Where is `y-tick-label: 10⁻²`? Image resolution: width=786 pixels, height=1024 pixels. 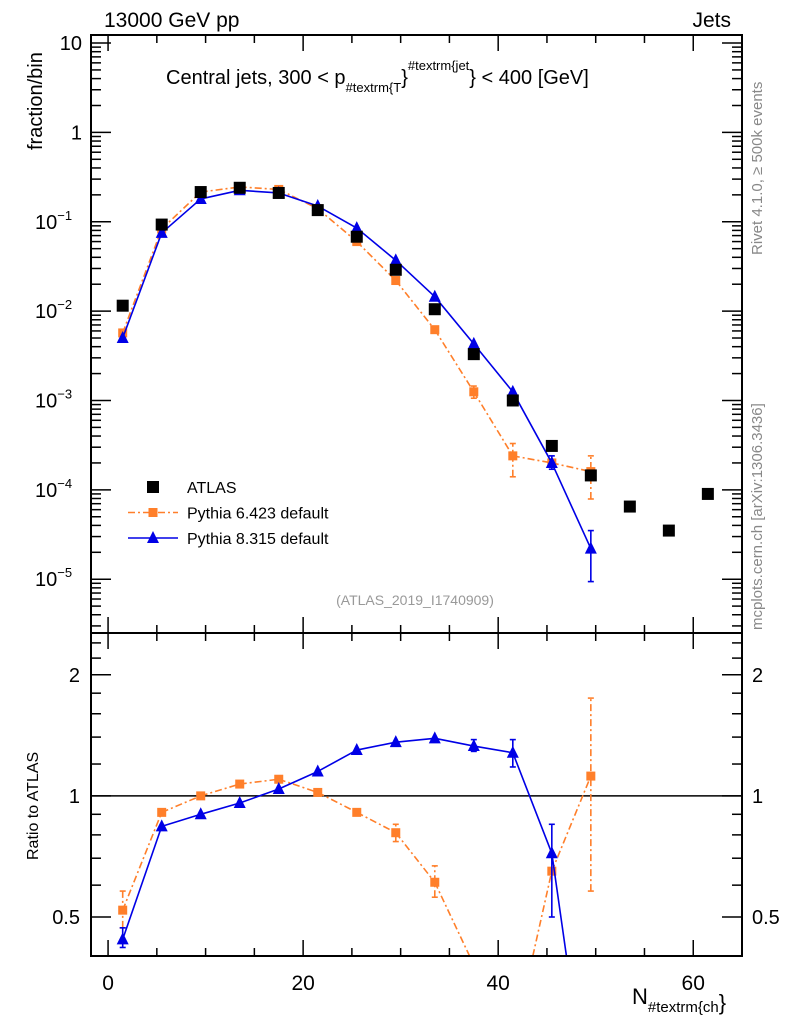 y-tick-label: 10⁻² is located at coordinates (53, 310).